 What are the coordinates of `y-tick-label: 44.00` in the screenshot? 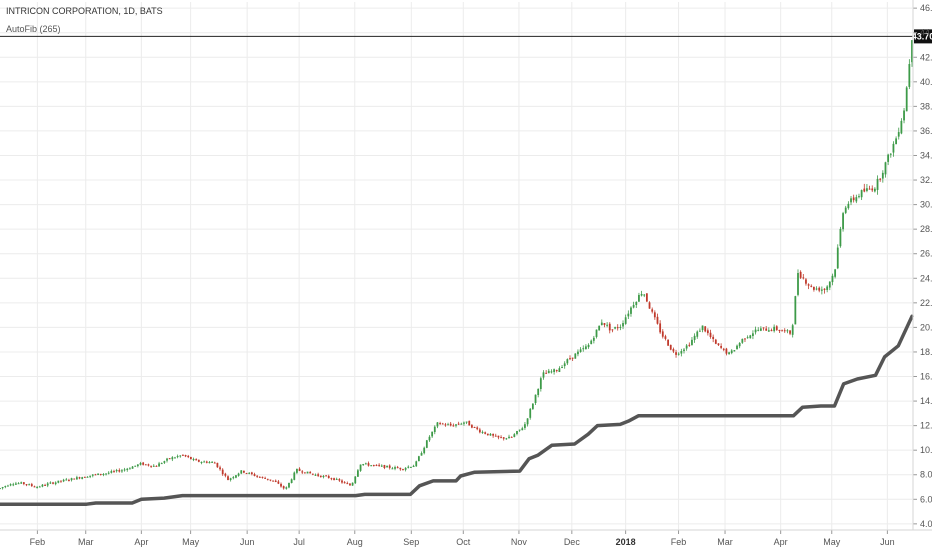 It's located at (926, 33).